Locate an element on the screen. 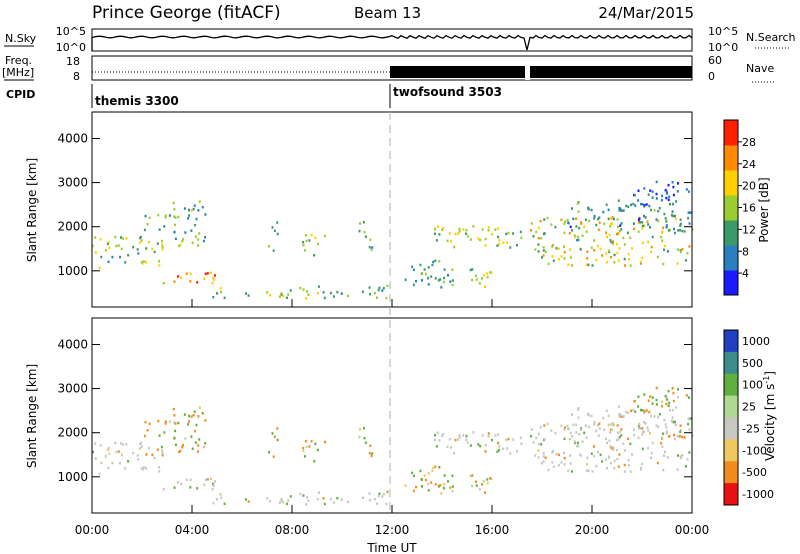 Image resolution: width=800 pixels, height=554 pixels. nave-tick-top: 60 is located at coordinates (715, 60).